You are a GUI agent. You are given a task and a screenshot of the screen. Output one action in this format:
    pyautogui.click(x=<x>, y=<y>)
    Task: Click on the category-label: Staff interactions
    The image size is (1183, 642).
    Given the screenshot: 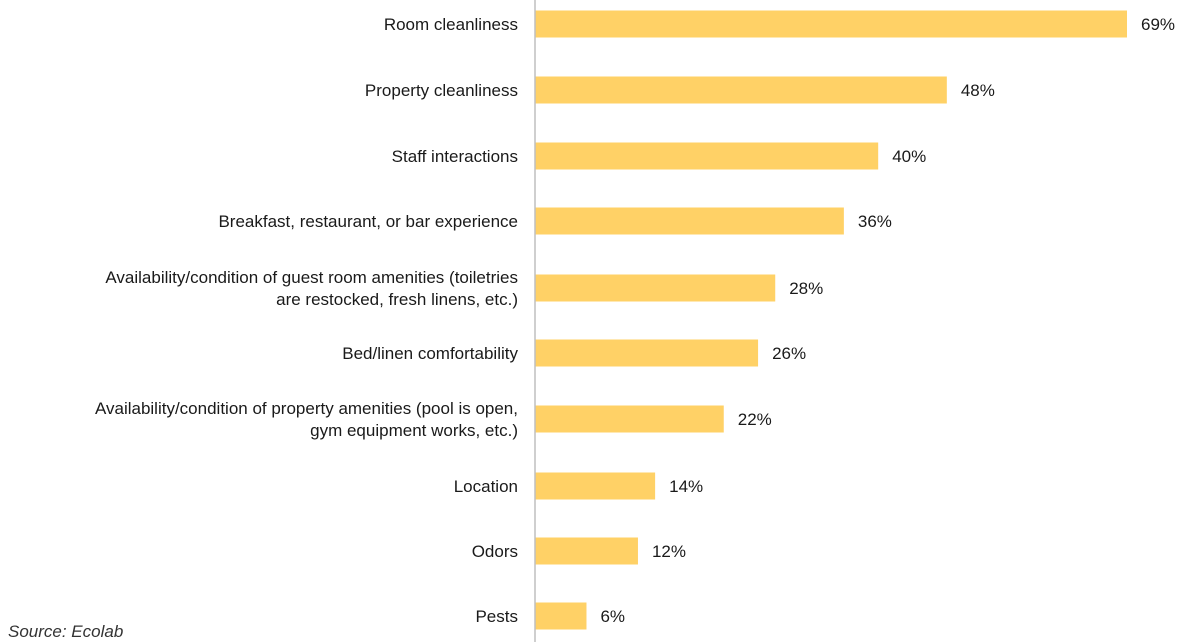 What is the action you would take?
    pyautogui.click(x=455, y=156)
    